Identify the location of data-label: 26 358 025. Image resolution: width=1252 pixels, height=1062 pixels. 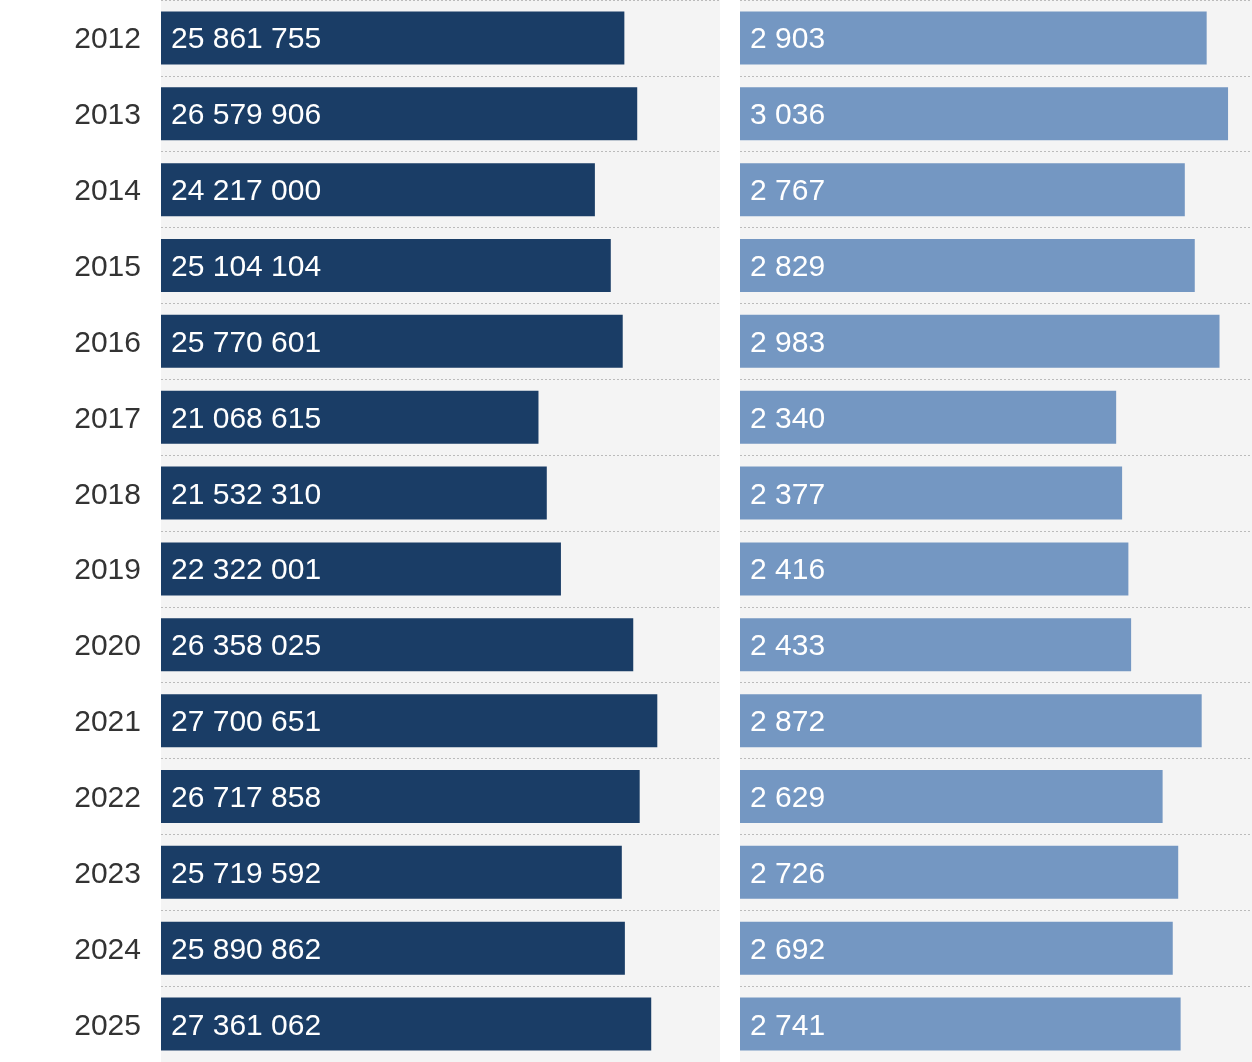
(246, 645).